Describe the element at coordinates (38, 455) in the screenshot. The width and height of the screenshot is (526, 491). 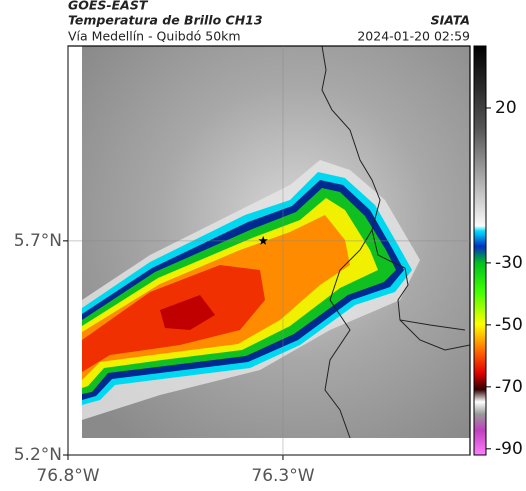
I see `y-tick-label: 5.2°N` at that location.